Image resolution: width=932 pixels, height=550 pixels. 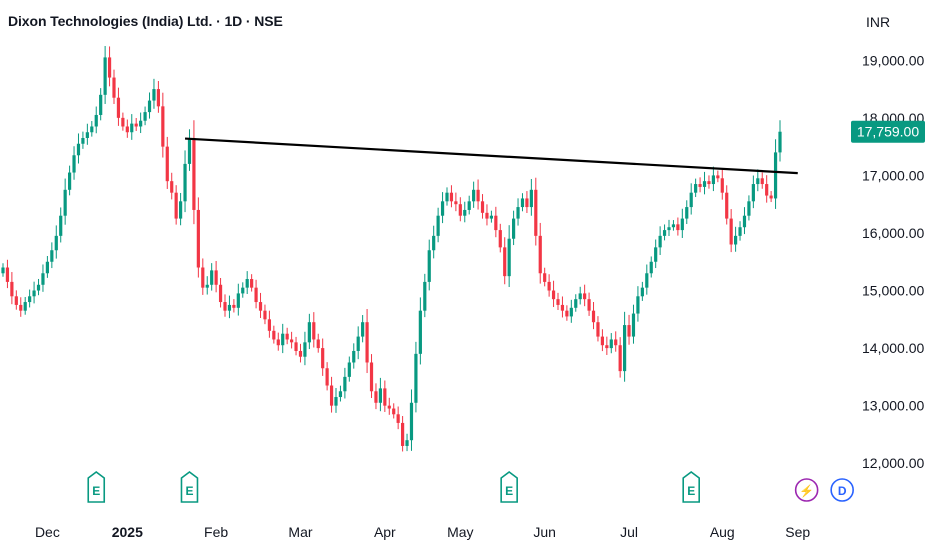 What do you see at coordinates (509, 491) in the screenshot?
I see `earnings-marker-label: E` at bounding box center [509, 491].